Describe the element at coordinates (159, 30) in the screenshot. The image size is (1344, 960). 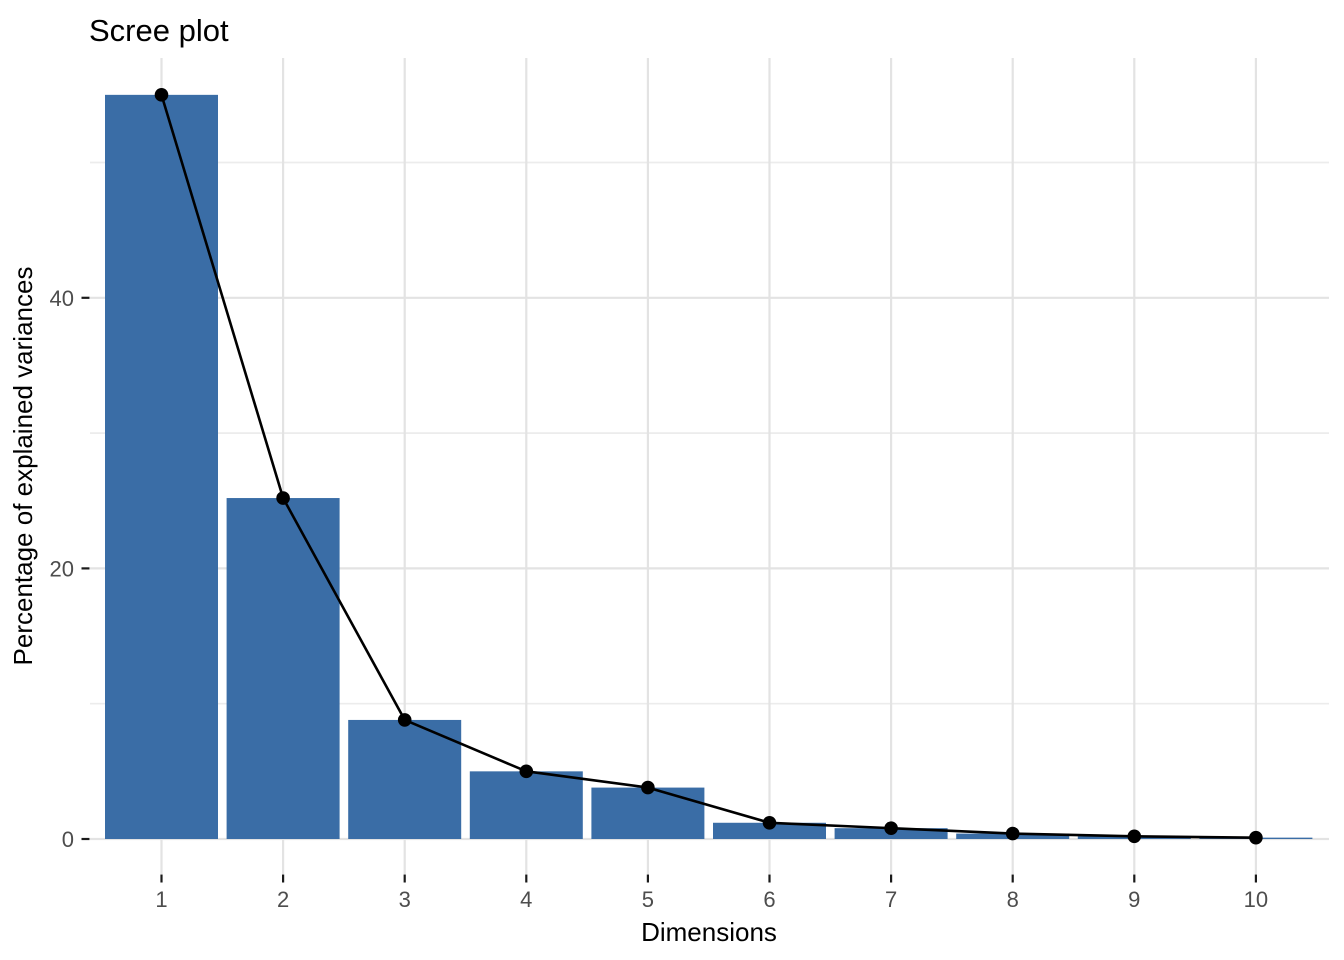
I see `plot-title: Scree plot` at that location.